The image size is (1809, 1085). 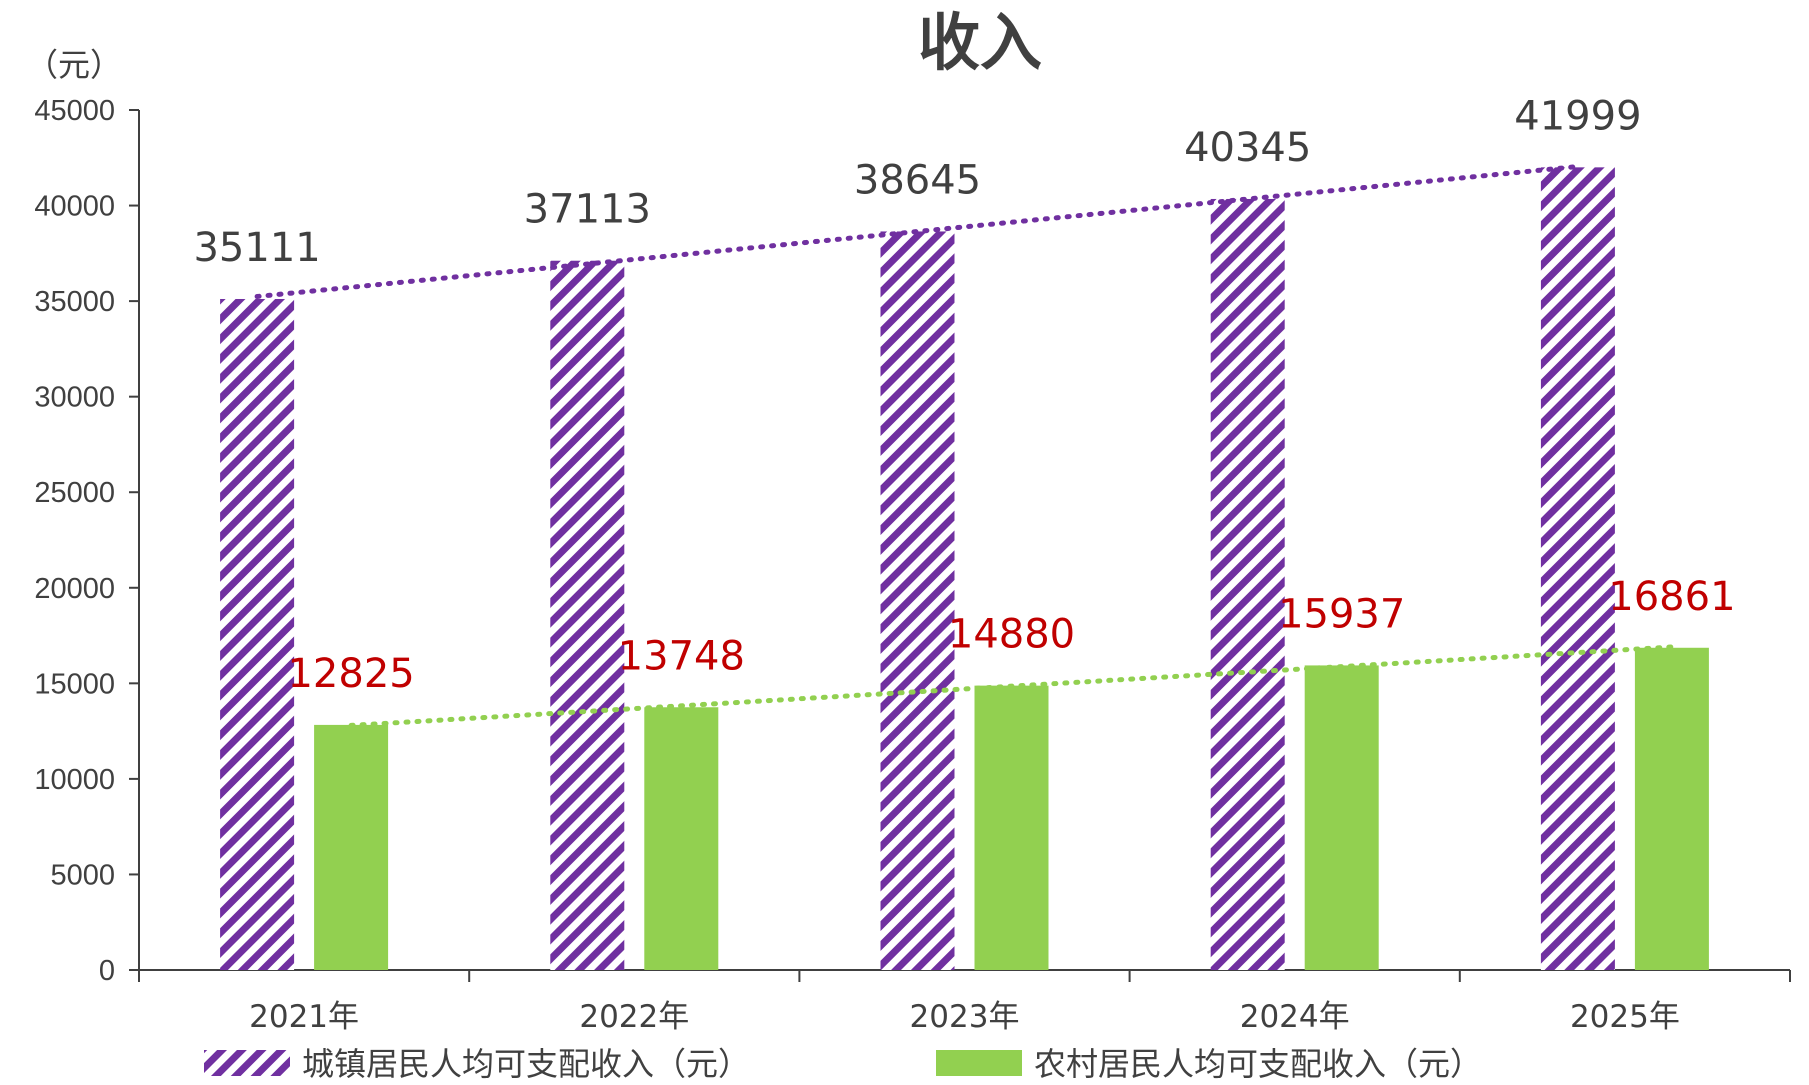 What do you see at coordinates (965, 1017) in the screenshot?
I see `x-tick-label: 2023年` at bounding box center [965, 1017].